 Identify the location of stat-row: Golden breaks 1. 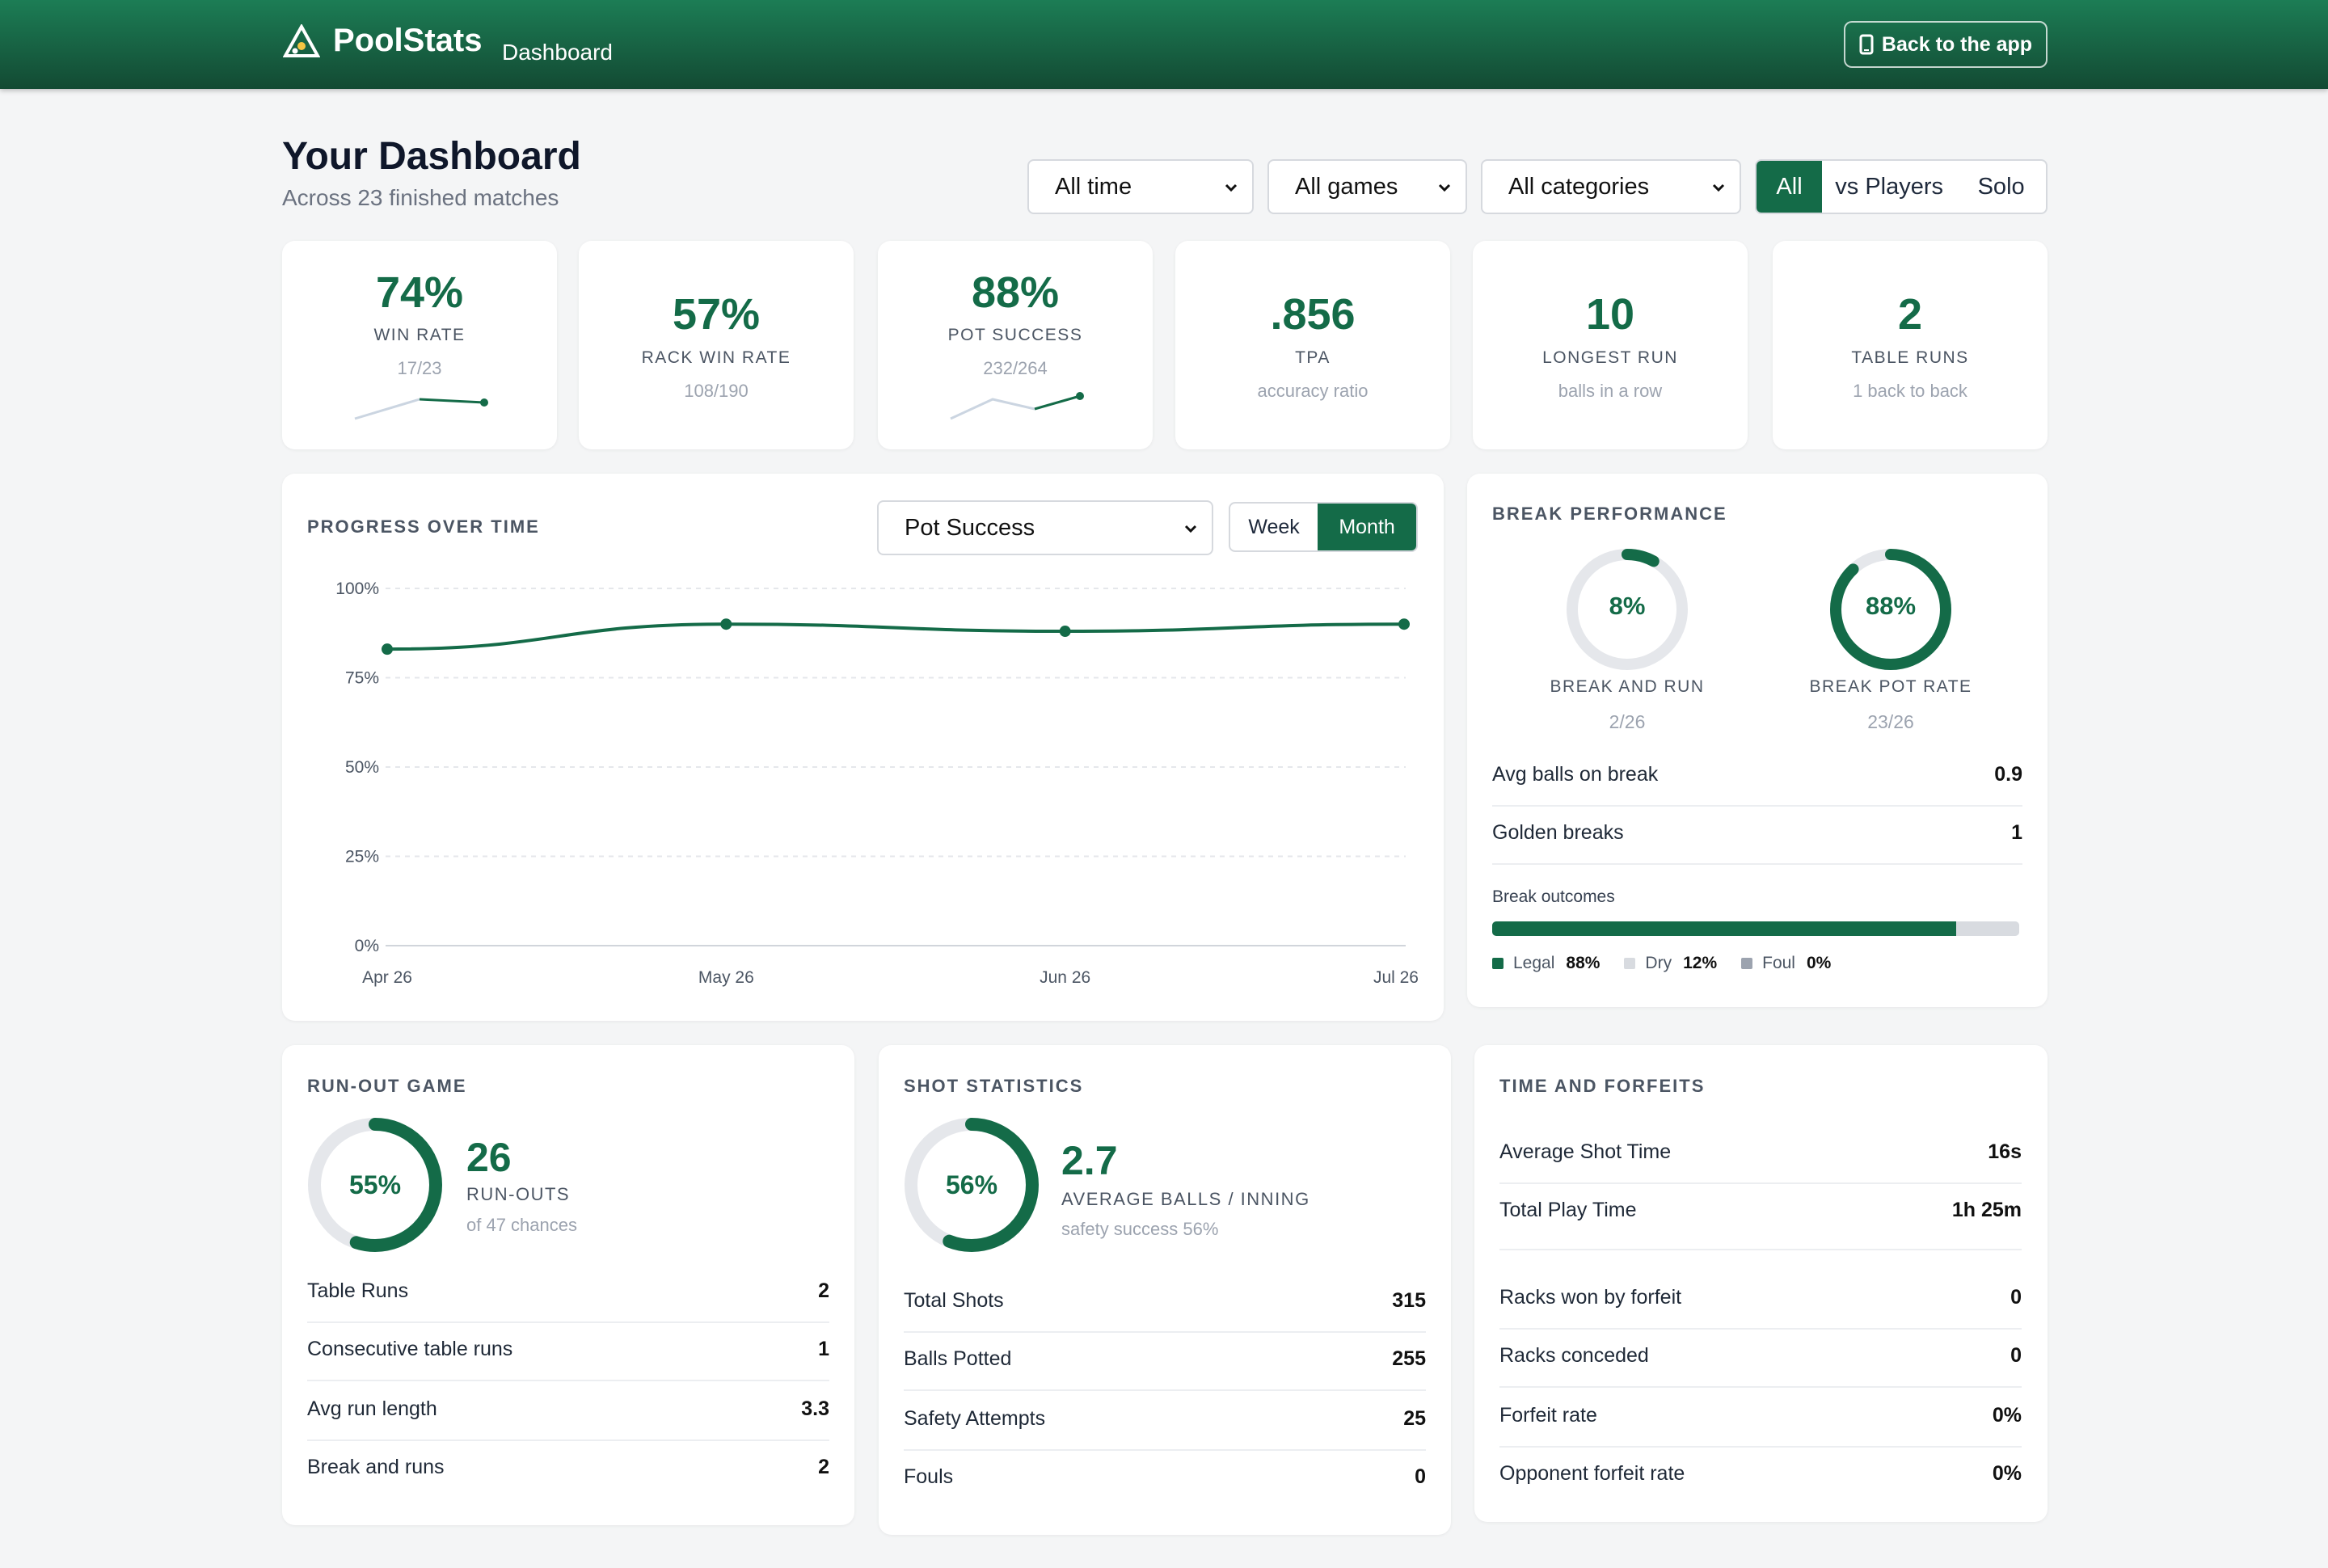
(1757, 836).